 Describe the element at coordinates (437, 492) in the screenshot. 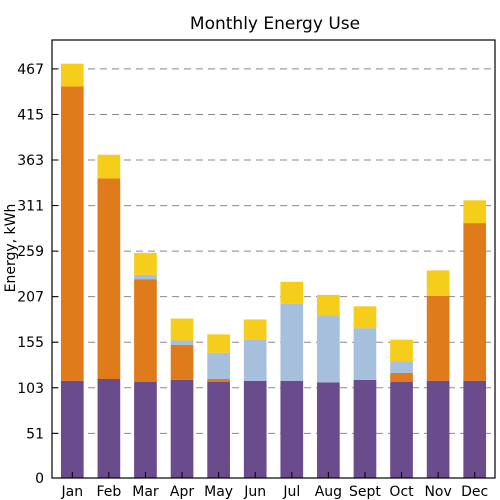

I see `x-tick-label: Nov` at that location.